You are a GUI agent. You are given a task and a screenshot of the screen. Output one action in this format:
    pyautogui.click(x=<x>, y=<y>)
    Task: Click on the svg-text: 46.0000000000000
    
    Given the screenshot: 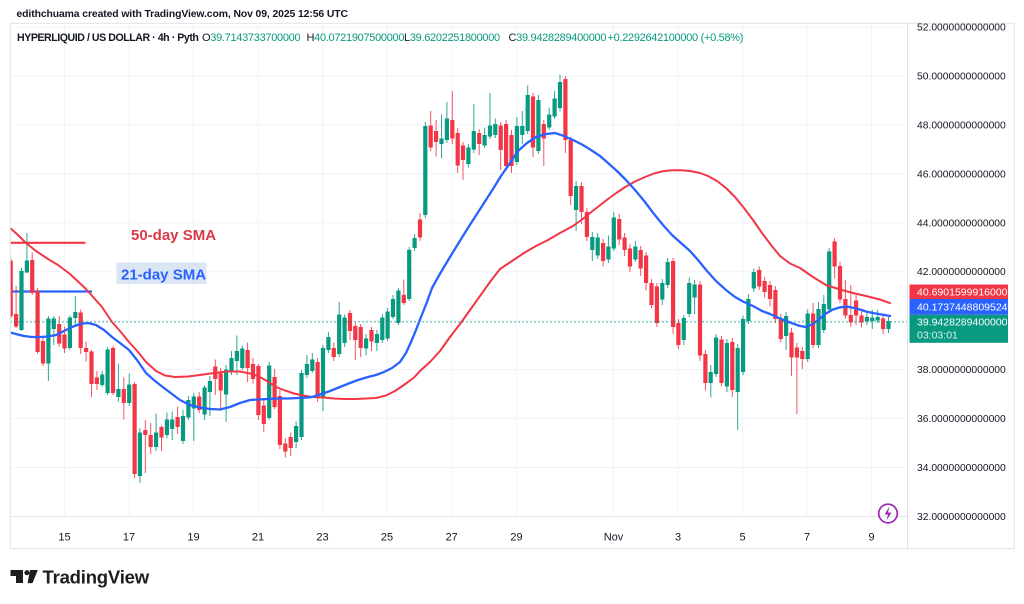 What is the action you would take?
    pyautogui.click(x=961, y=174)
    